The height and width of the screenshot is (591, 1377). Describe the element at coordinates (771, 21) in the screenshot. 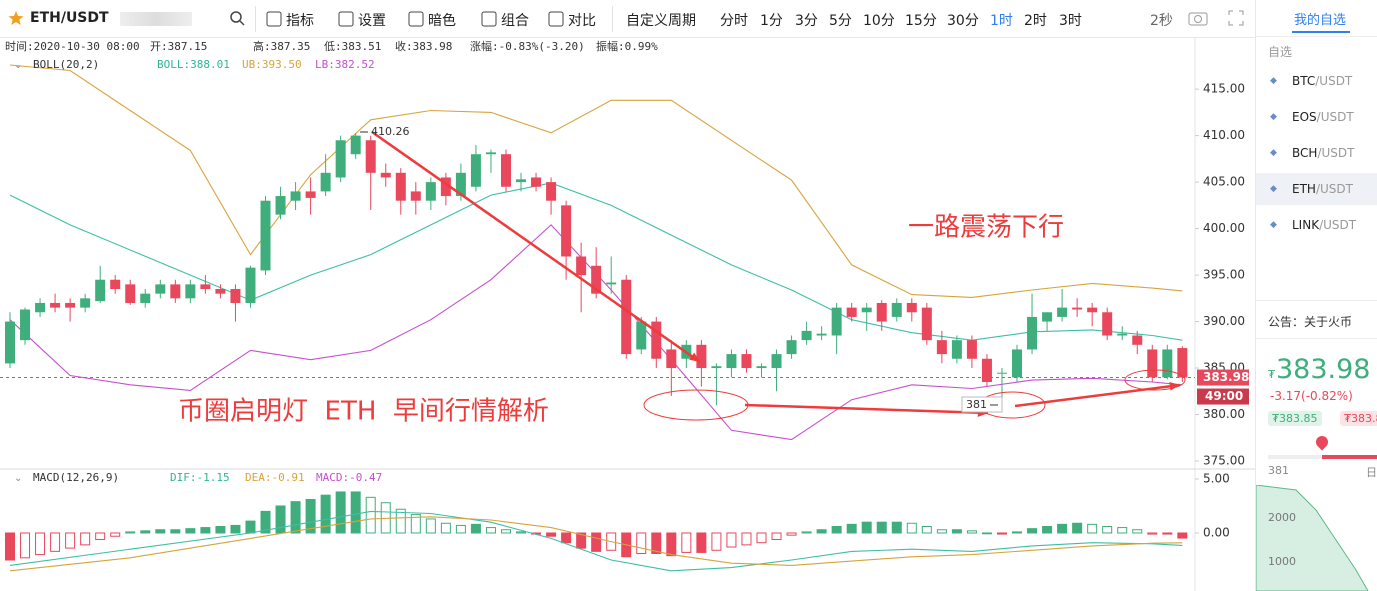

I see `period: 1分` at that location.